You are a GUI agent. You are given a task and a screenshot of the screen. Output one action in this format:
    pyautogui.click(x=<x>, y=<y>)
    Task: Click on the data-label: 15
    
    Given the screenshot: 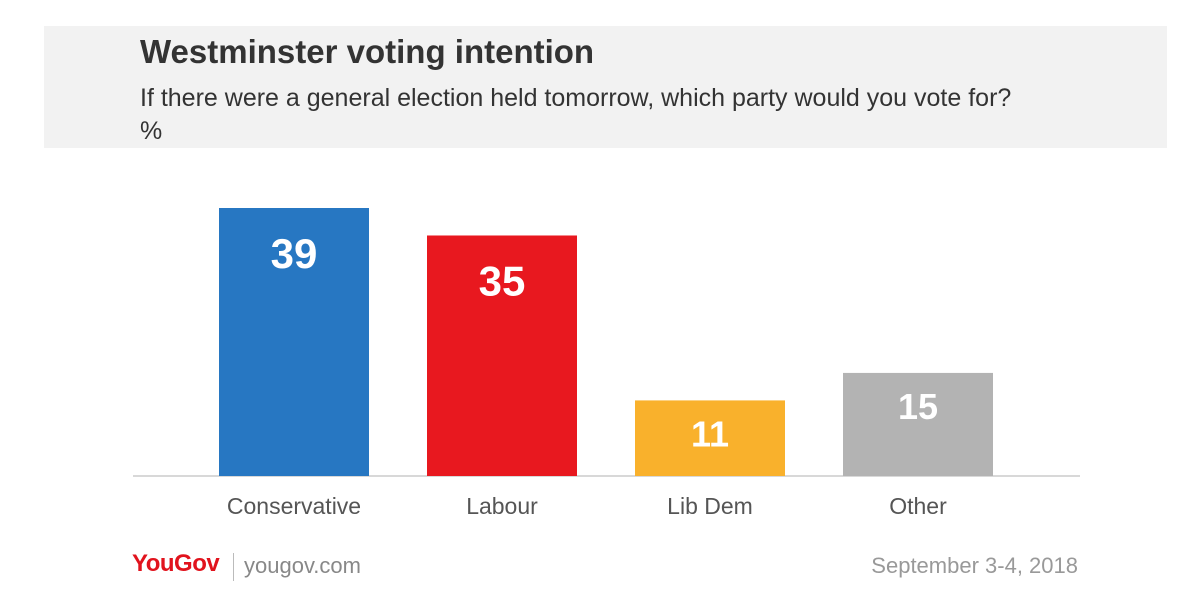 What is the action you would take?
    pyautogui.click(x=918, y=406)
    